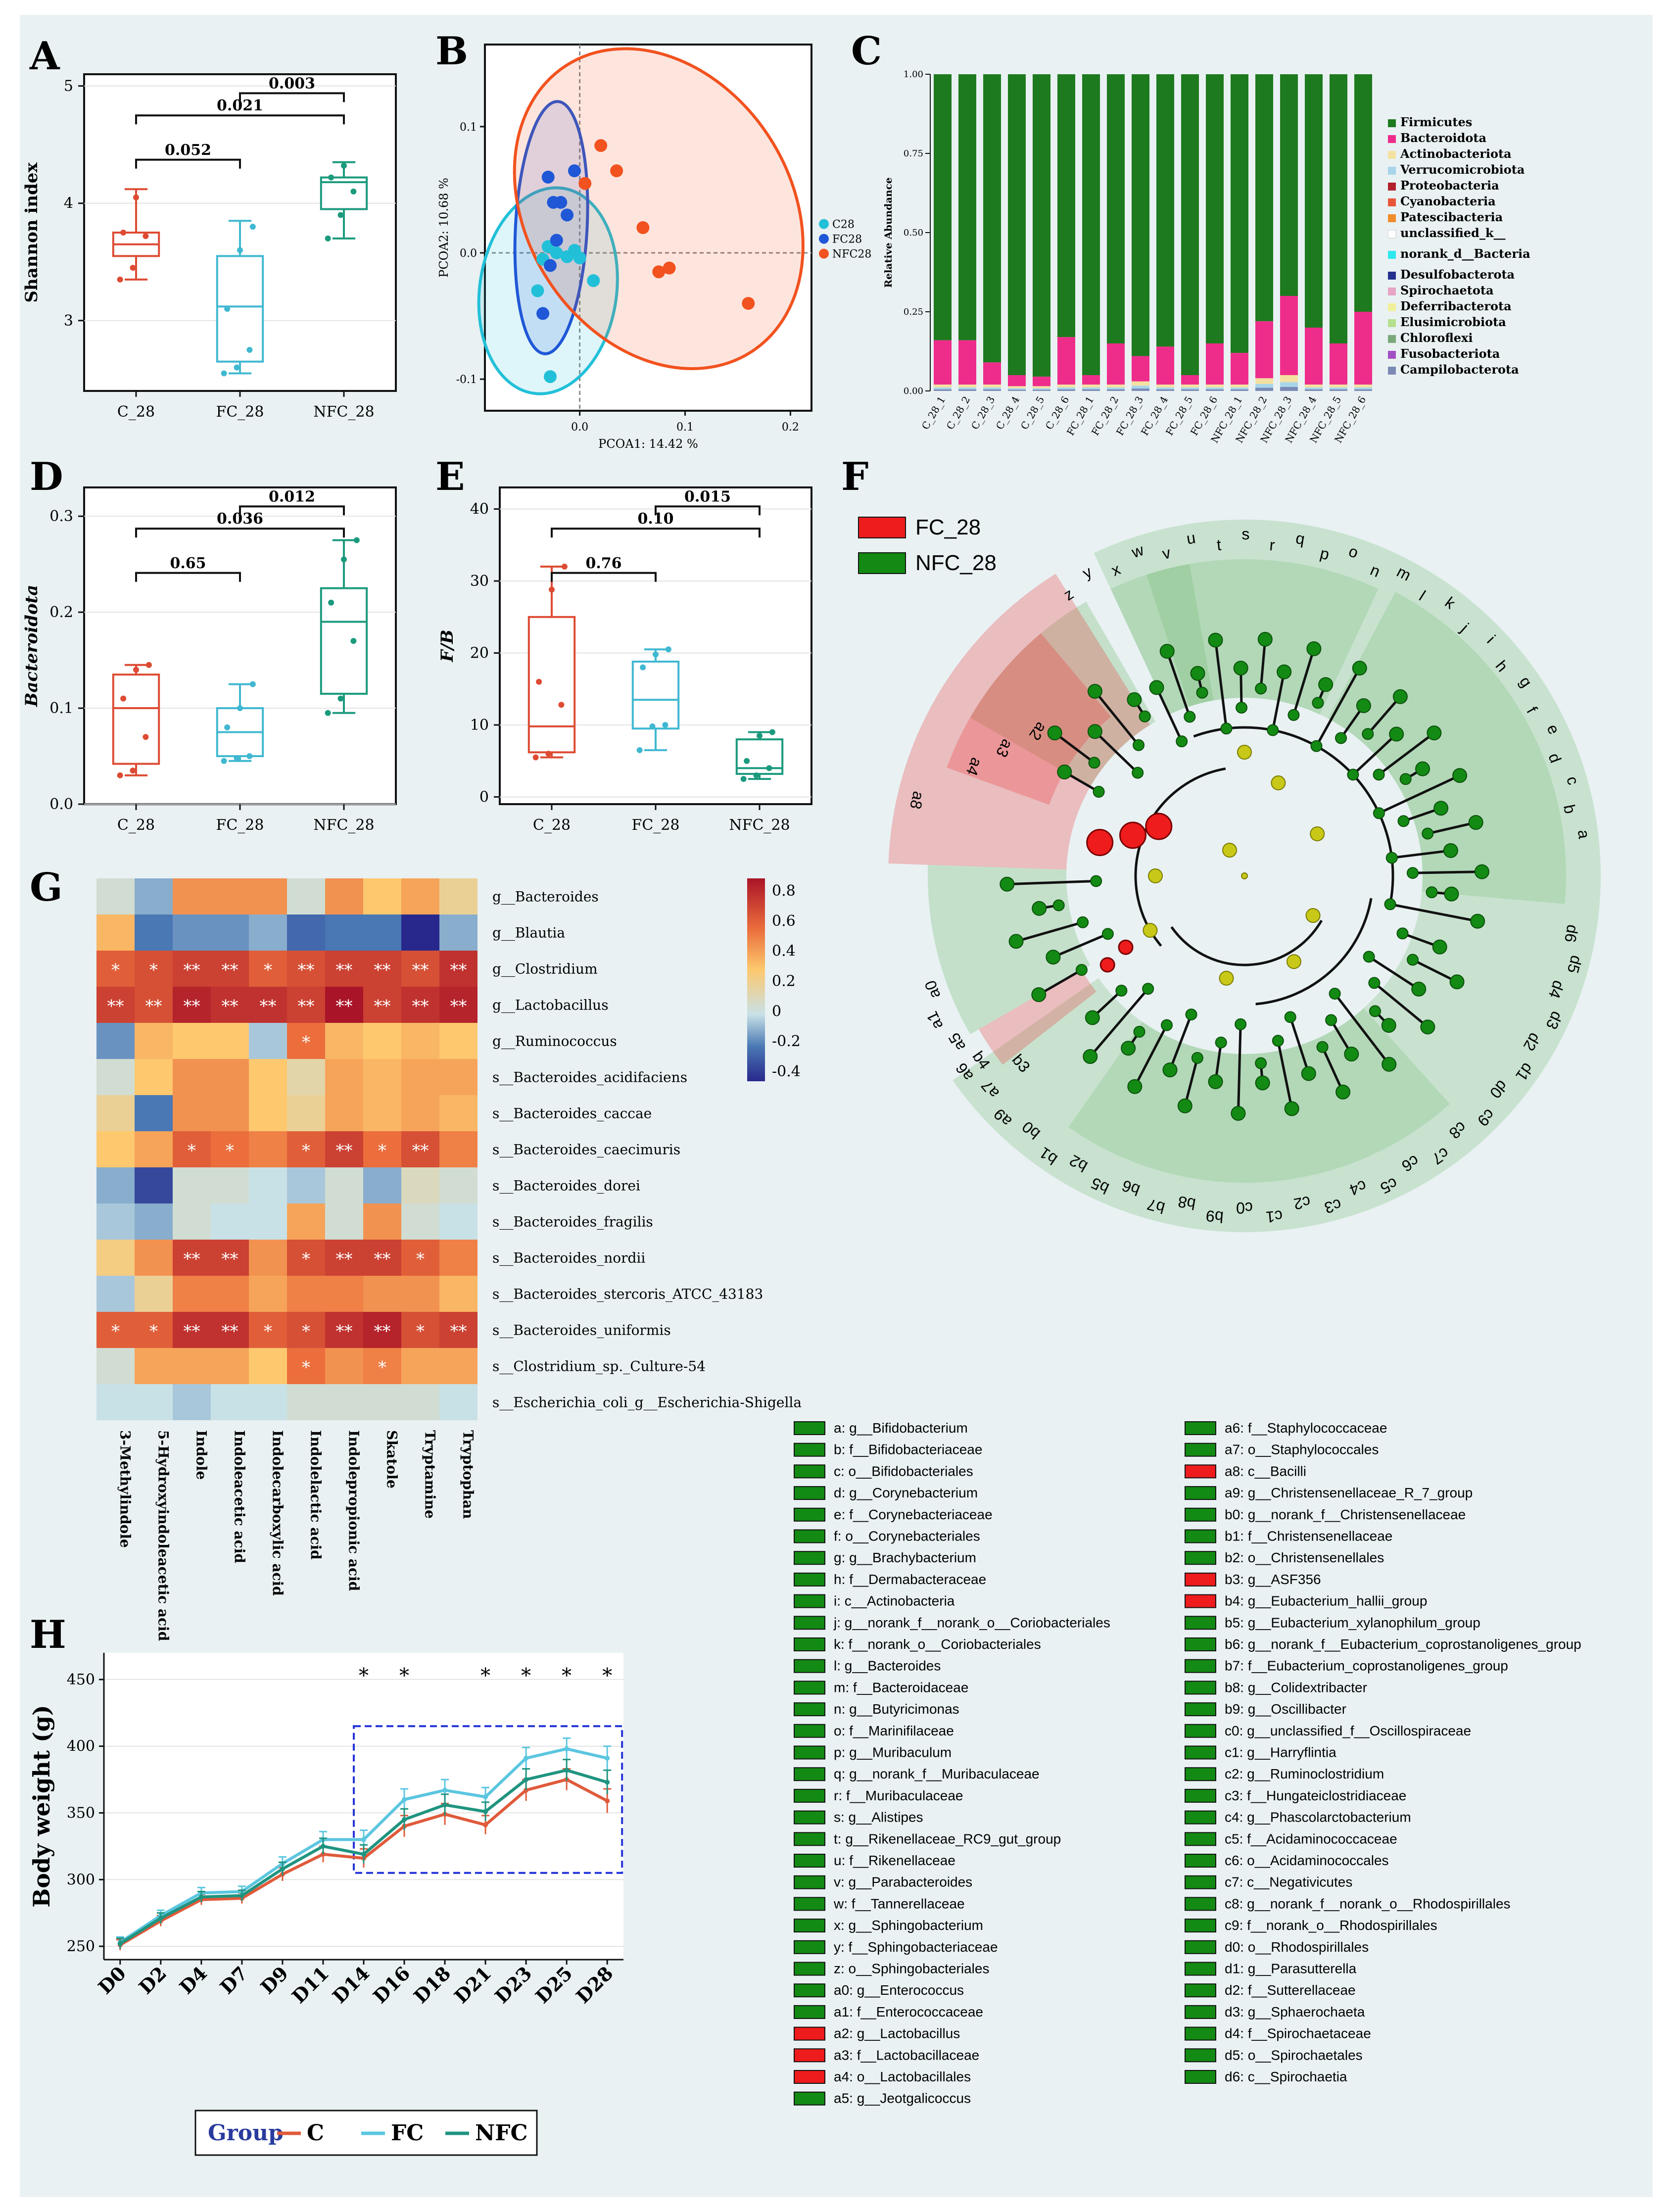 The height and width of the screenshot is (2212, 1669). I want to click on line-point-C, so click(486, 1824).